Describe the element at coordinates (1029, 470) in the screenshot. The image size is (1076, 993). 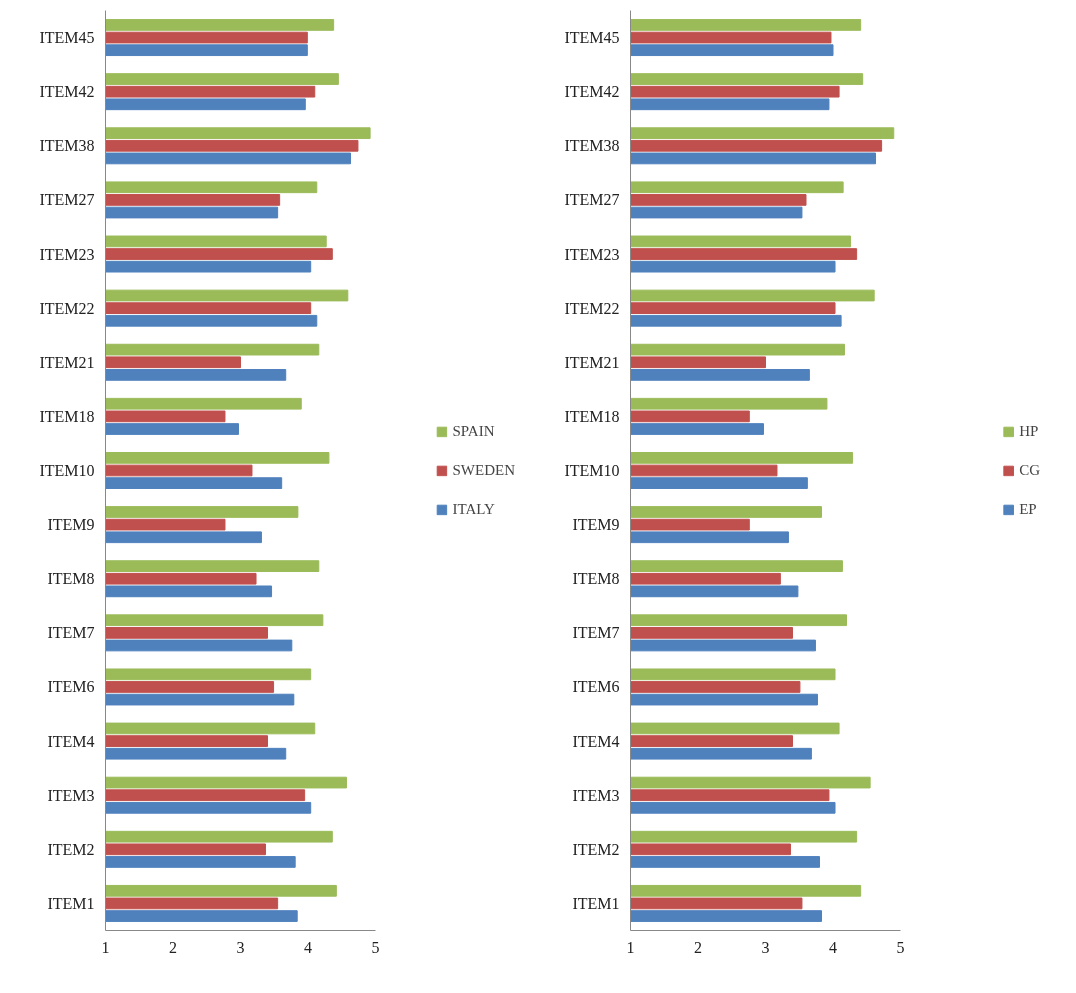
I see `legend-label: CG` at that location.